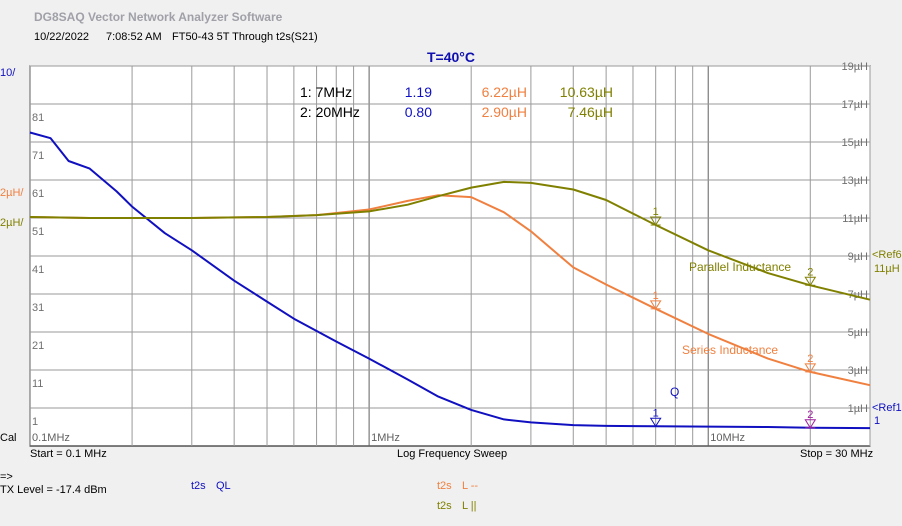 This screenshot has width=902, height=526. Describe the element at coordinates (330, 112) in the screenshot. I see `marker-readout-label: 2: 20MHz` at that location.